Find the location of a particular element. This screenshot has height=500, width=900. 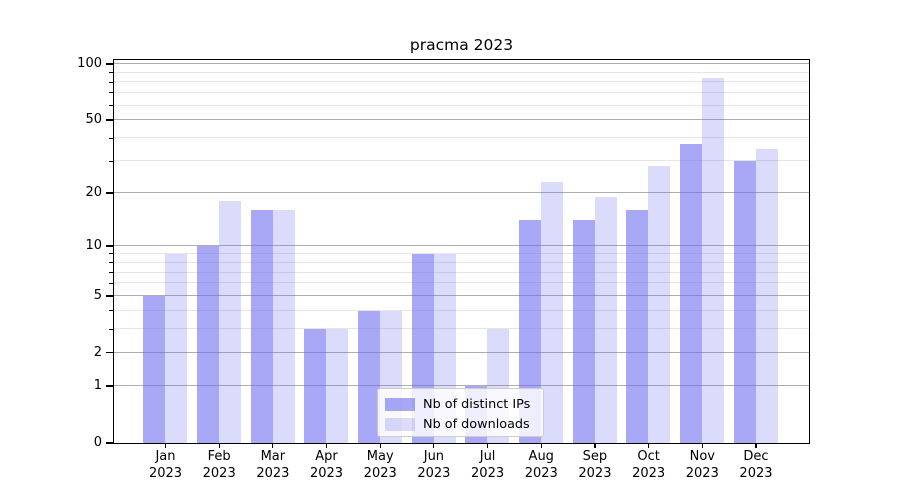

x-tick-label: Jun 2023 is located at coordinates (434, 465).